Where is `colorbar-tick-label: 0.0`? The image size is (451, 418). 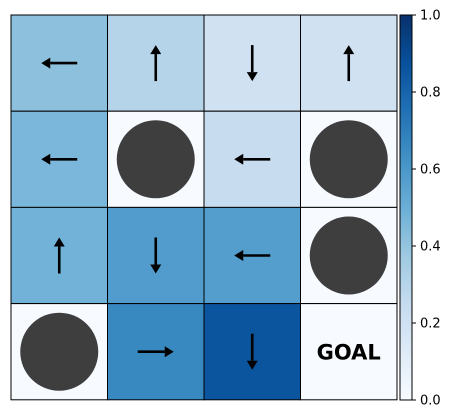 colorbar-tick-label: 0.0 is located at coordinates (430, 401).